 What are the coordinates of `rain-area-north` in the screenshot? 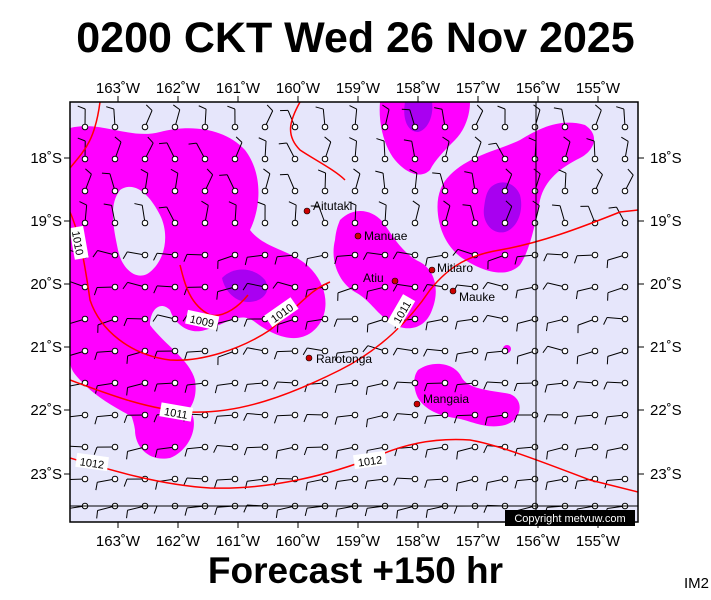 It's located at (424, 138).